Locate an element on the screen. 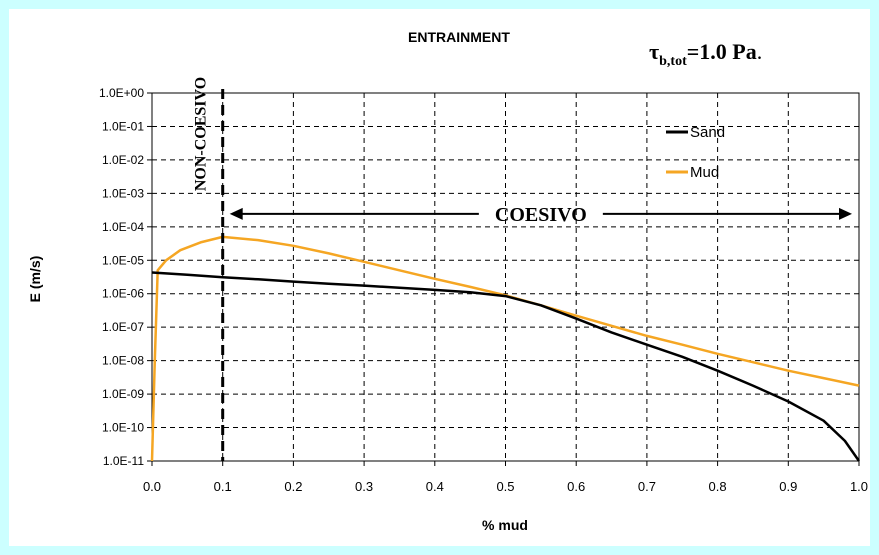 The height and width of the screenshot is (555, 879). legend: Sand Mud is located at coordinates (695, 152).